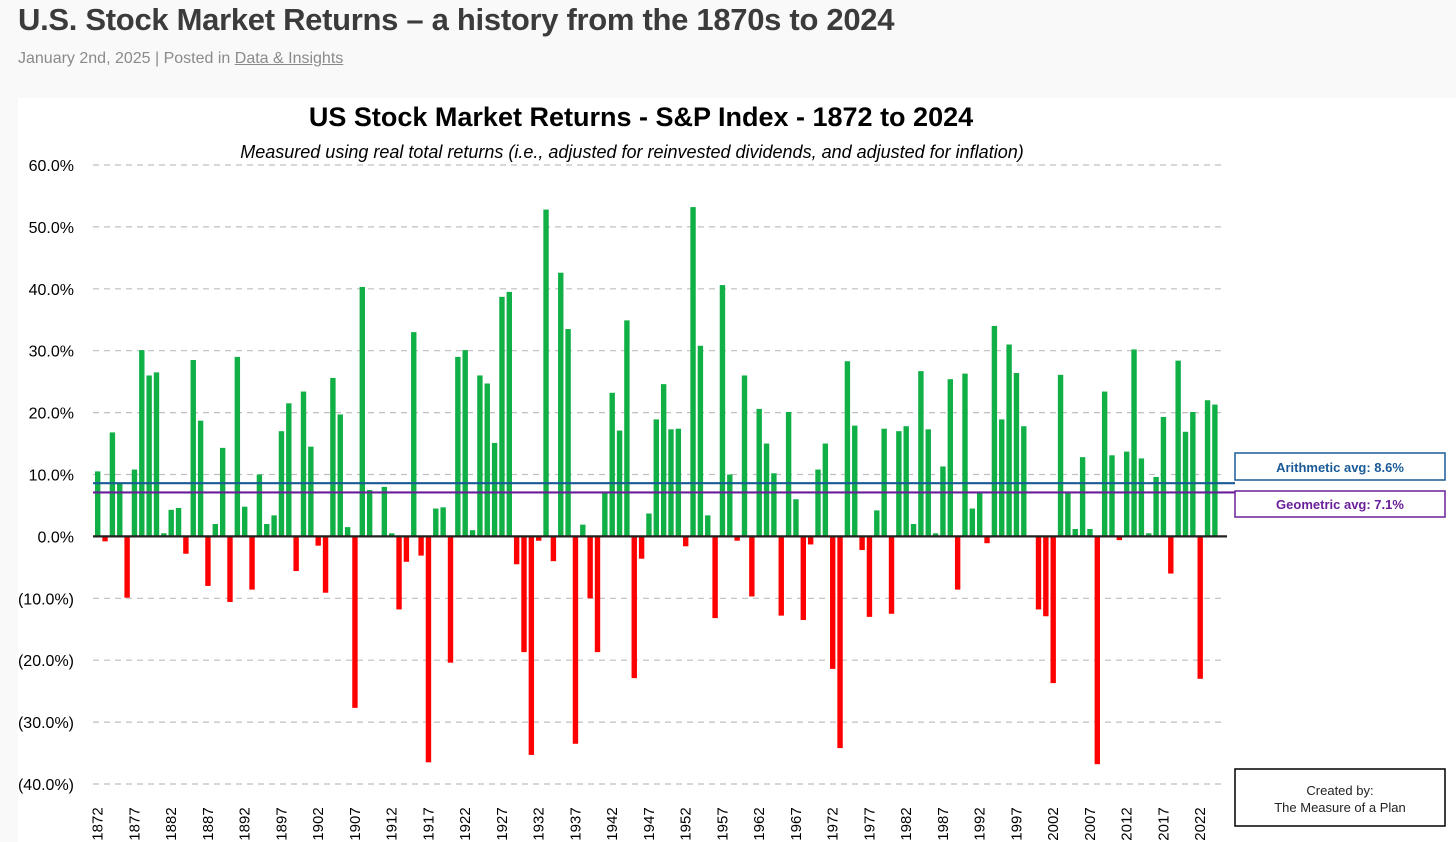 This screenshot has width=1456, height=842. I want to click on bar-1995, so click(1002, 478).